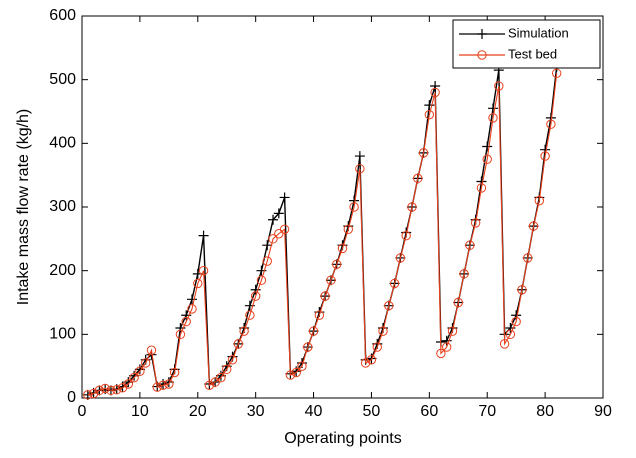 The height and width of the screenshot is (458, 636). Describe the element at coordinates (62, 270) in the screenshot. I see `y-tick-label: 200` at that location.